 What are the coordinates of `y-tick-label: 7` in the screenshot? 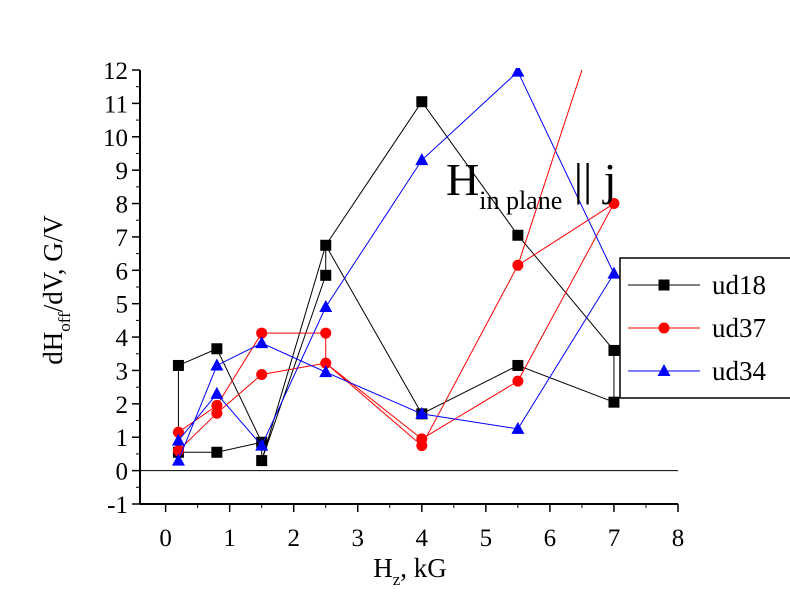 It's located at (122, 238).